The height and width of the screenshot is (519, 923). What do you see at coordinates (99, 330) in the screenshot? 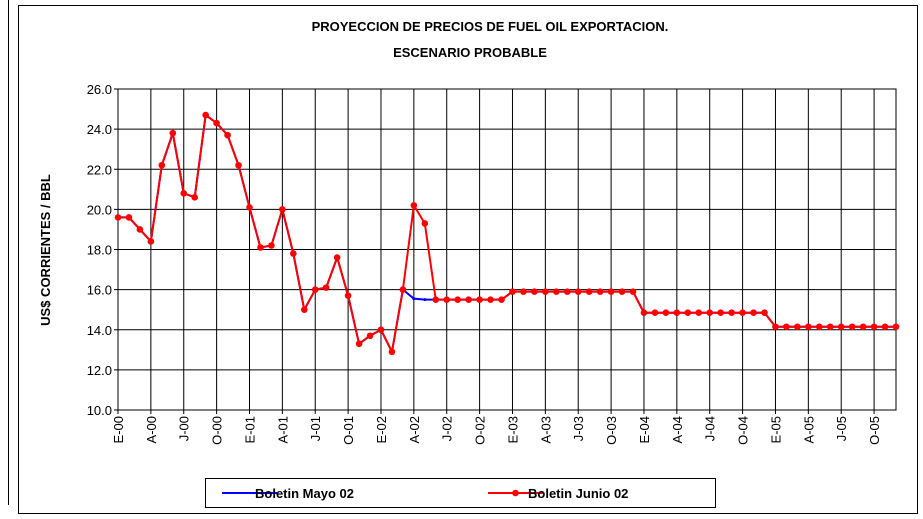
I see `y-tick-label: 14.0` at bounding box center [99, 330].